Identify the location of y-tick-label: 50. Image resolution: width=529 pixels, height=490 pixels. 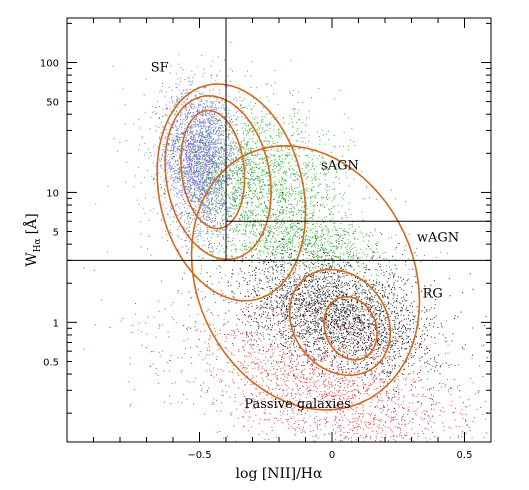
(52, 103).